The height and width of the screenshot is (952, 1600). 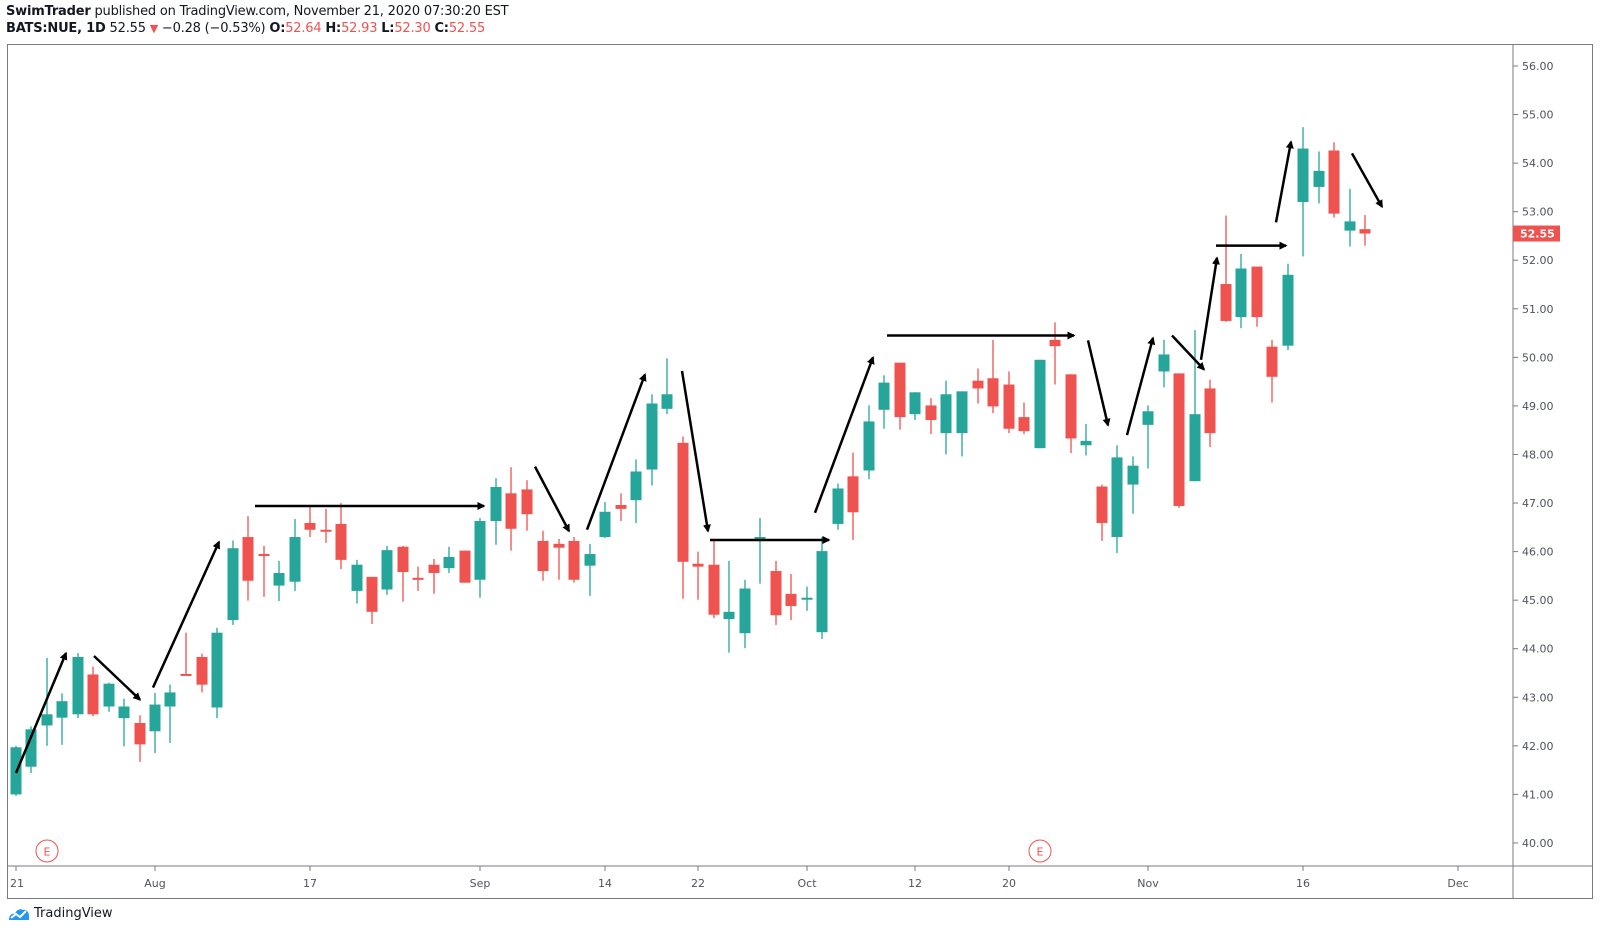 I want to click on tradingview-brand: TradingView, so click(x=60, y=913).